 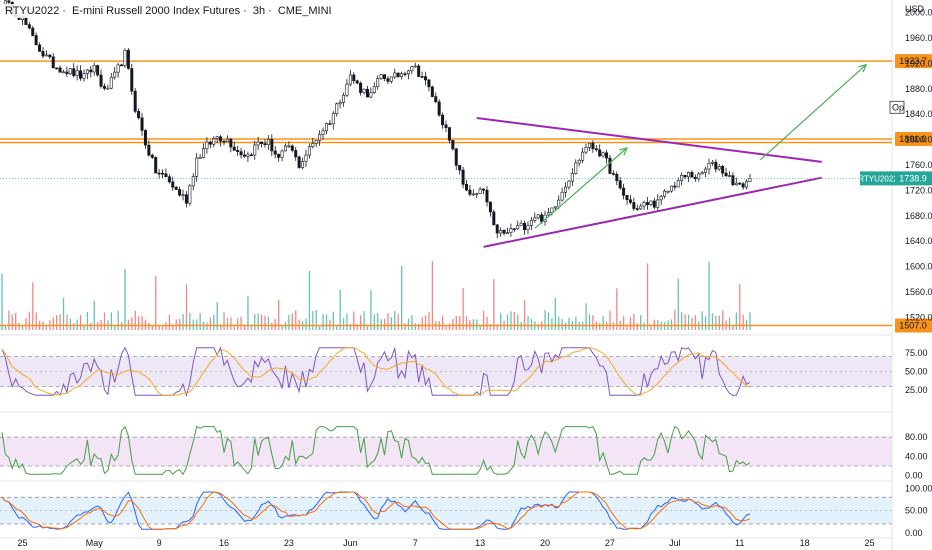 What do you see at coordinates (918, 241) in the screenshot?
I see `price-tick: 1640.0` at bounding box center [918, 241].